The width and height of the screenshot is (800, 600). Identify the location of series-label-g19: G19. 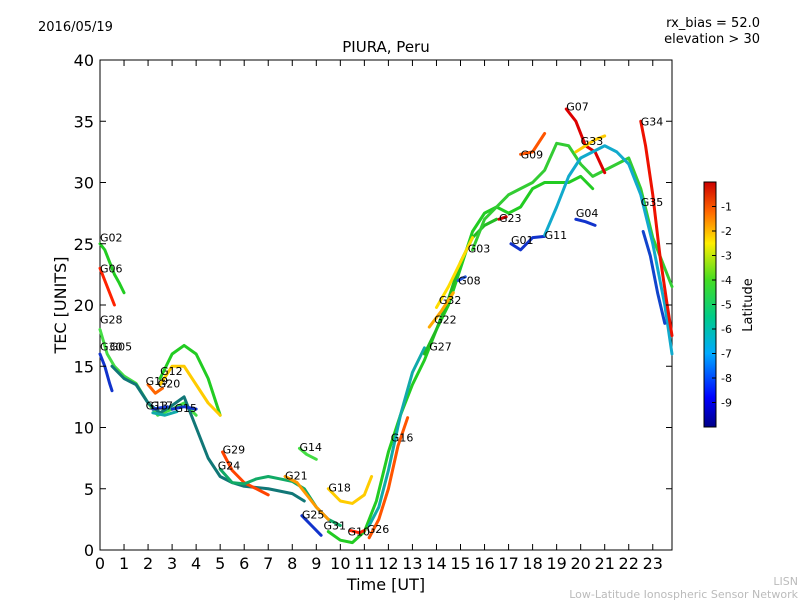
(157, 381).